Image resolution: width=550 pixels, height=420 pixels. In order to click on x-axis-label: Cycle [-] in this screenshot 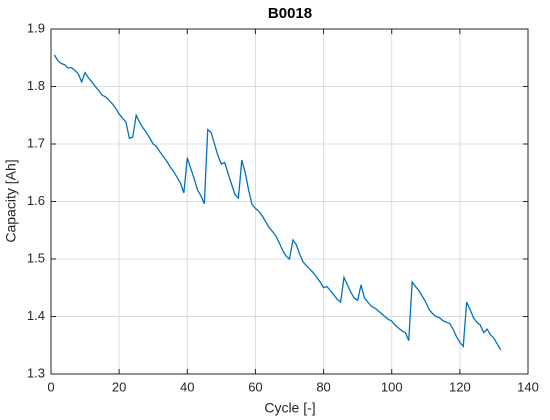, I will do `click(289, 408)`.